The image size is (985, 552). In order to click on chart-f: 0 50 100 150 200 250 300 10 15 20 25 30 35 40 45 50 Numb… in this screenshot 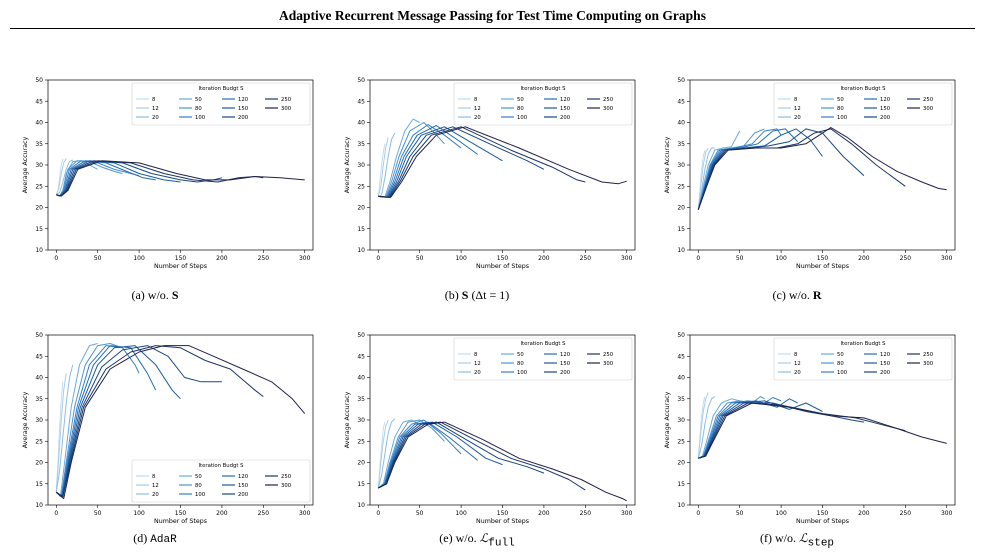, I will do `click(810, 428)`.